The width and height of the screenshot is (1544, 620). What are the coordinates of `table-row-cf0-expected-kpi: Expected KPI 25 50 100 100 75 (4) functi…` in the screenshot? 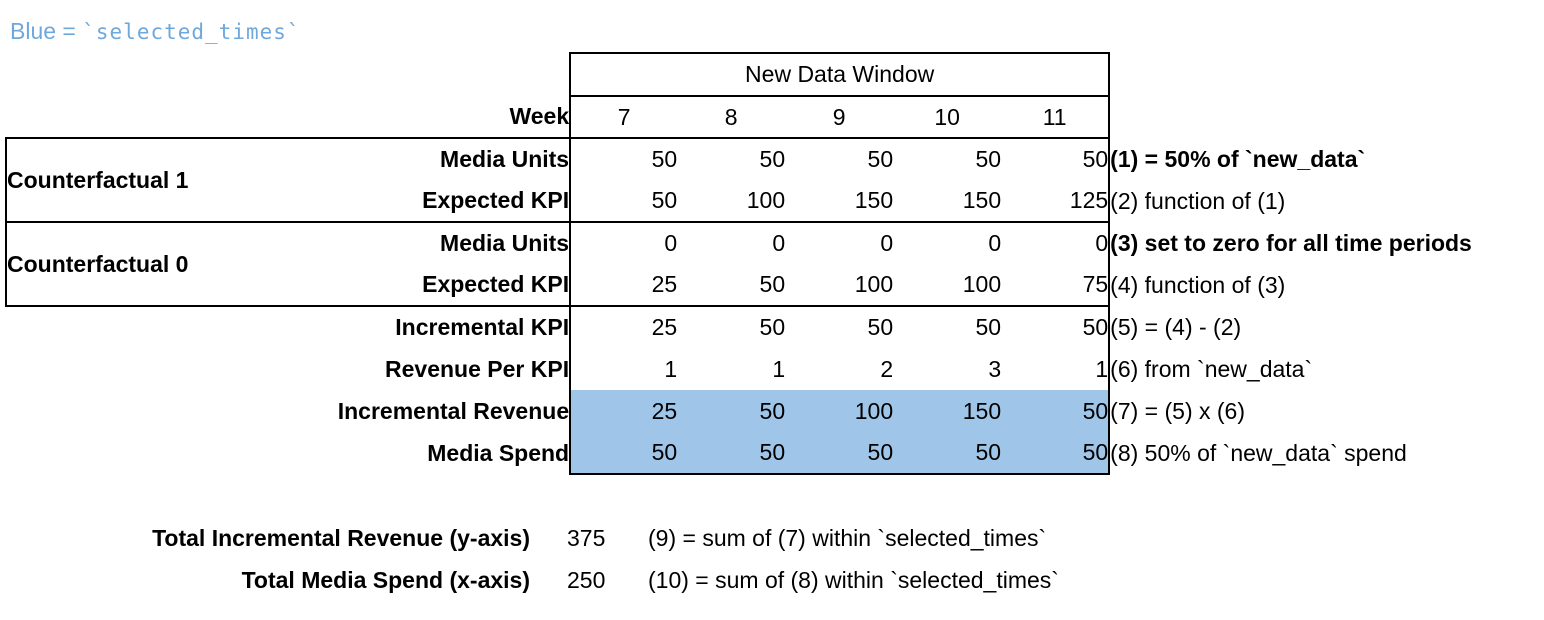 It's located at (774, 285).